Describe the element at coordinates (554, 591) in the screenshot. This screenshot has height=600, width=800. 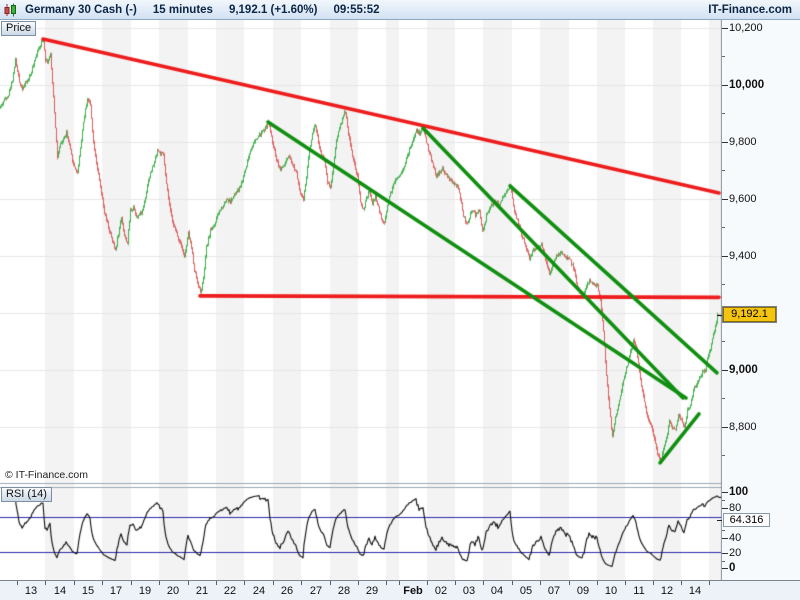
I see `time-axis-label: 07` at that location.